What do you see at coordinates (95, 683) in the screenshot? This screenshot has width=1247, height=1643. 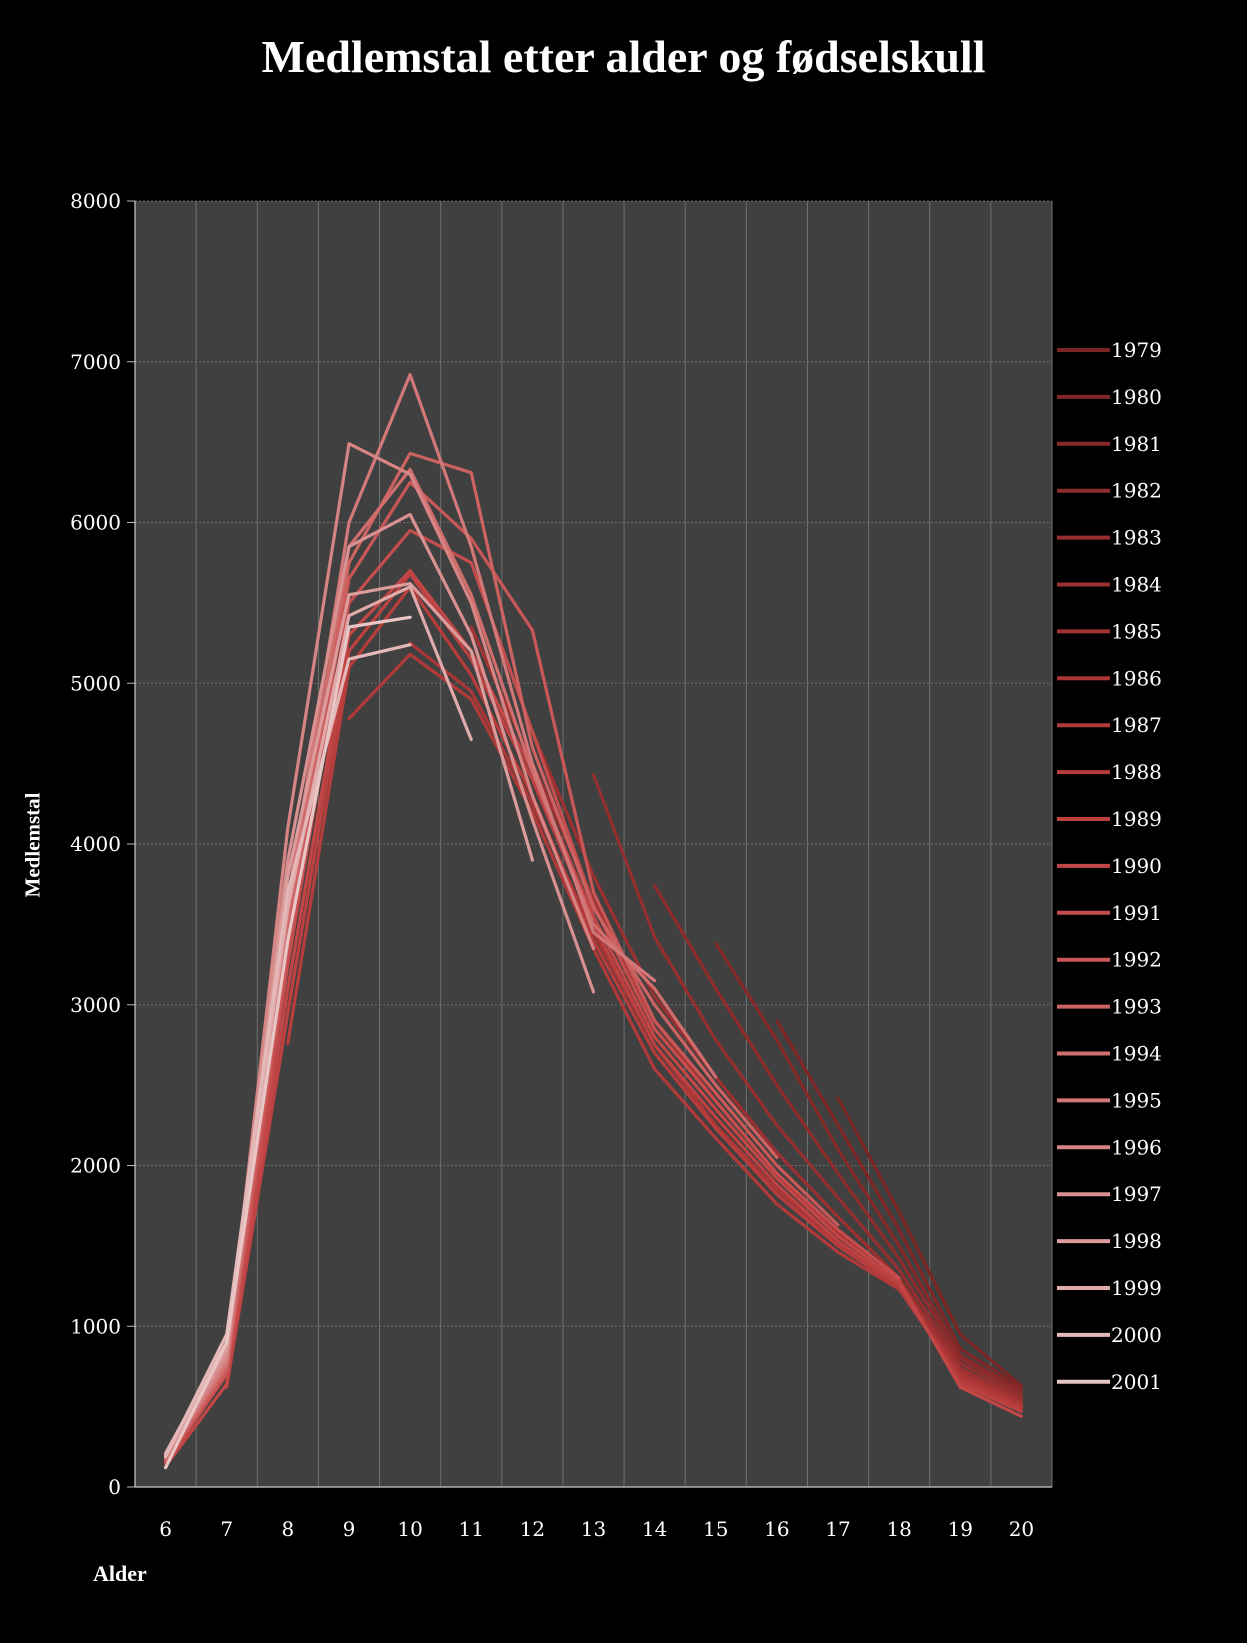 I see `y-tick-label: 5000` at bounding box center [95, 683].